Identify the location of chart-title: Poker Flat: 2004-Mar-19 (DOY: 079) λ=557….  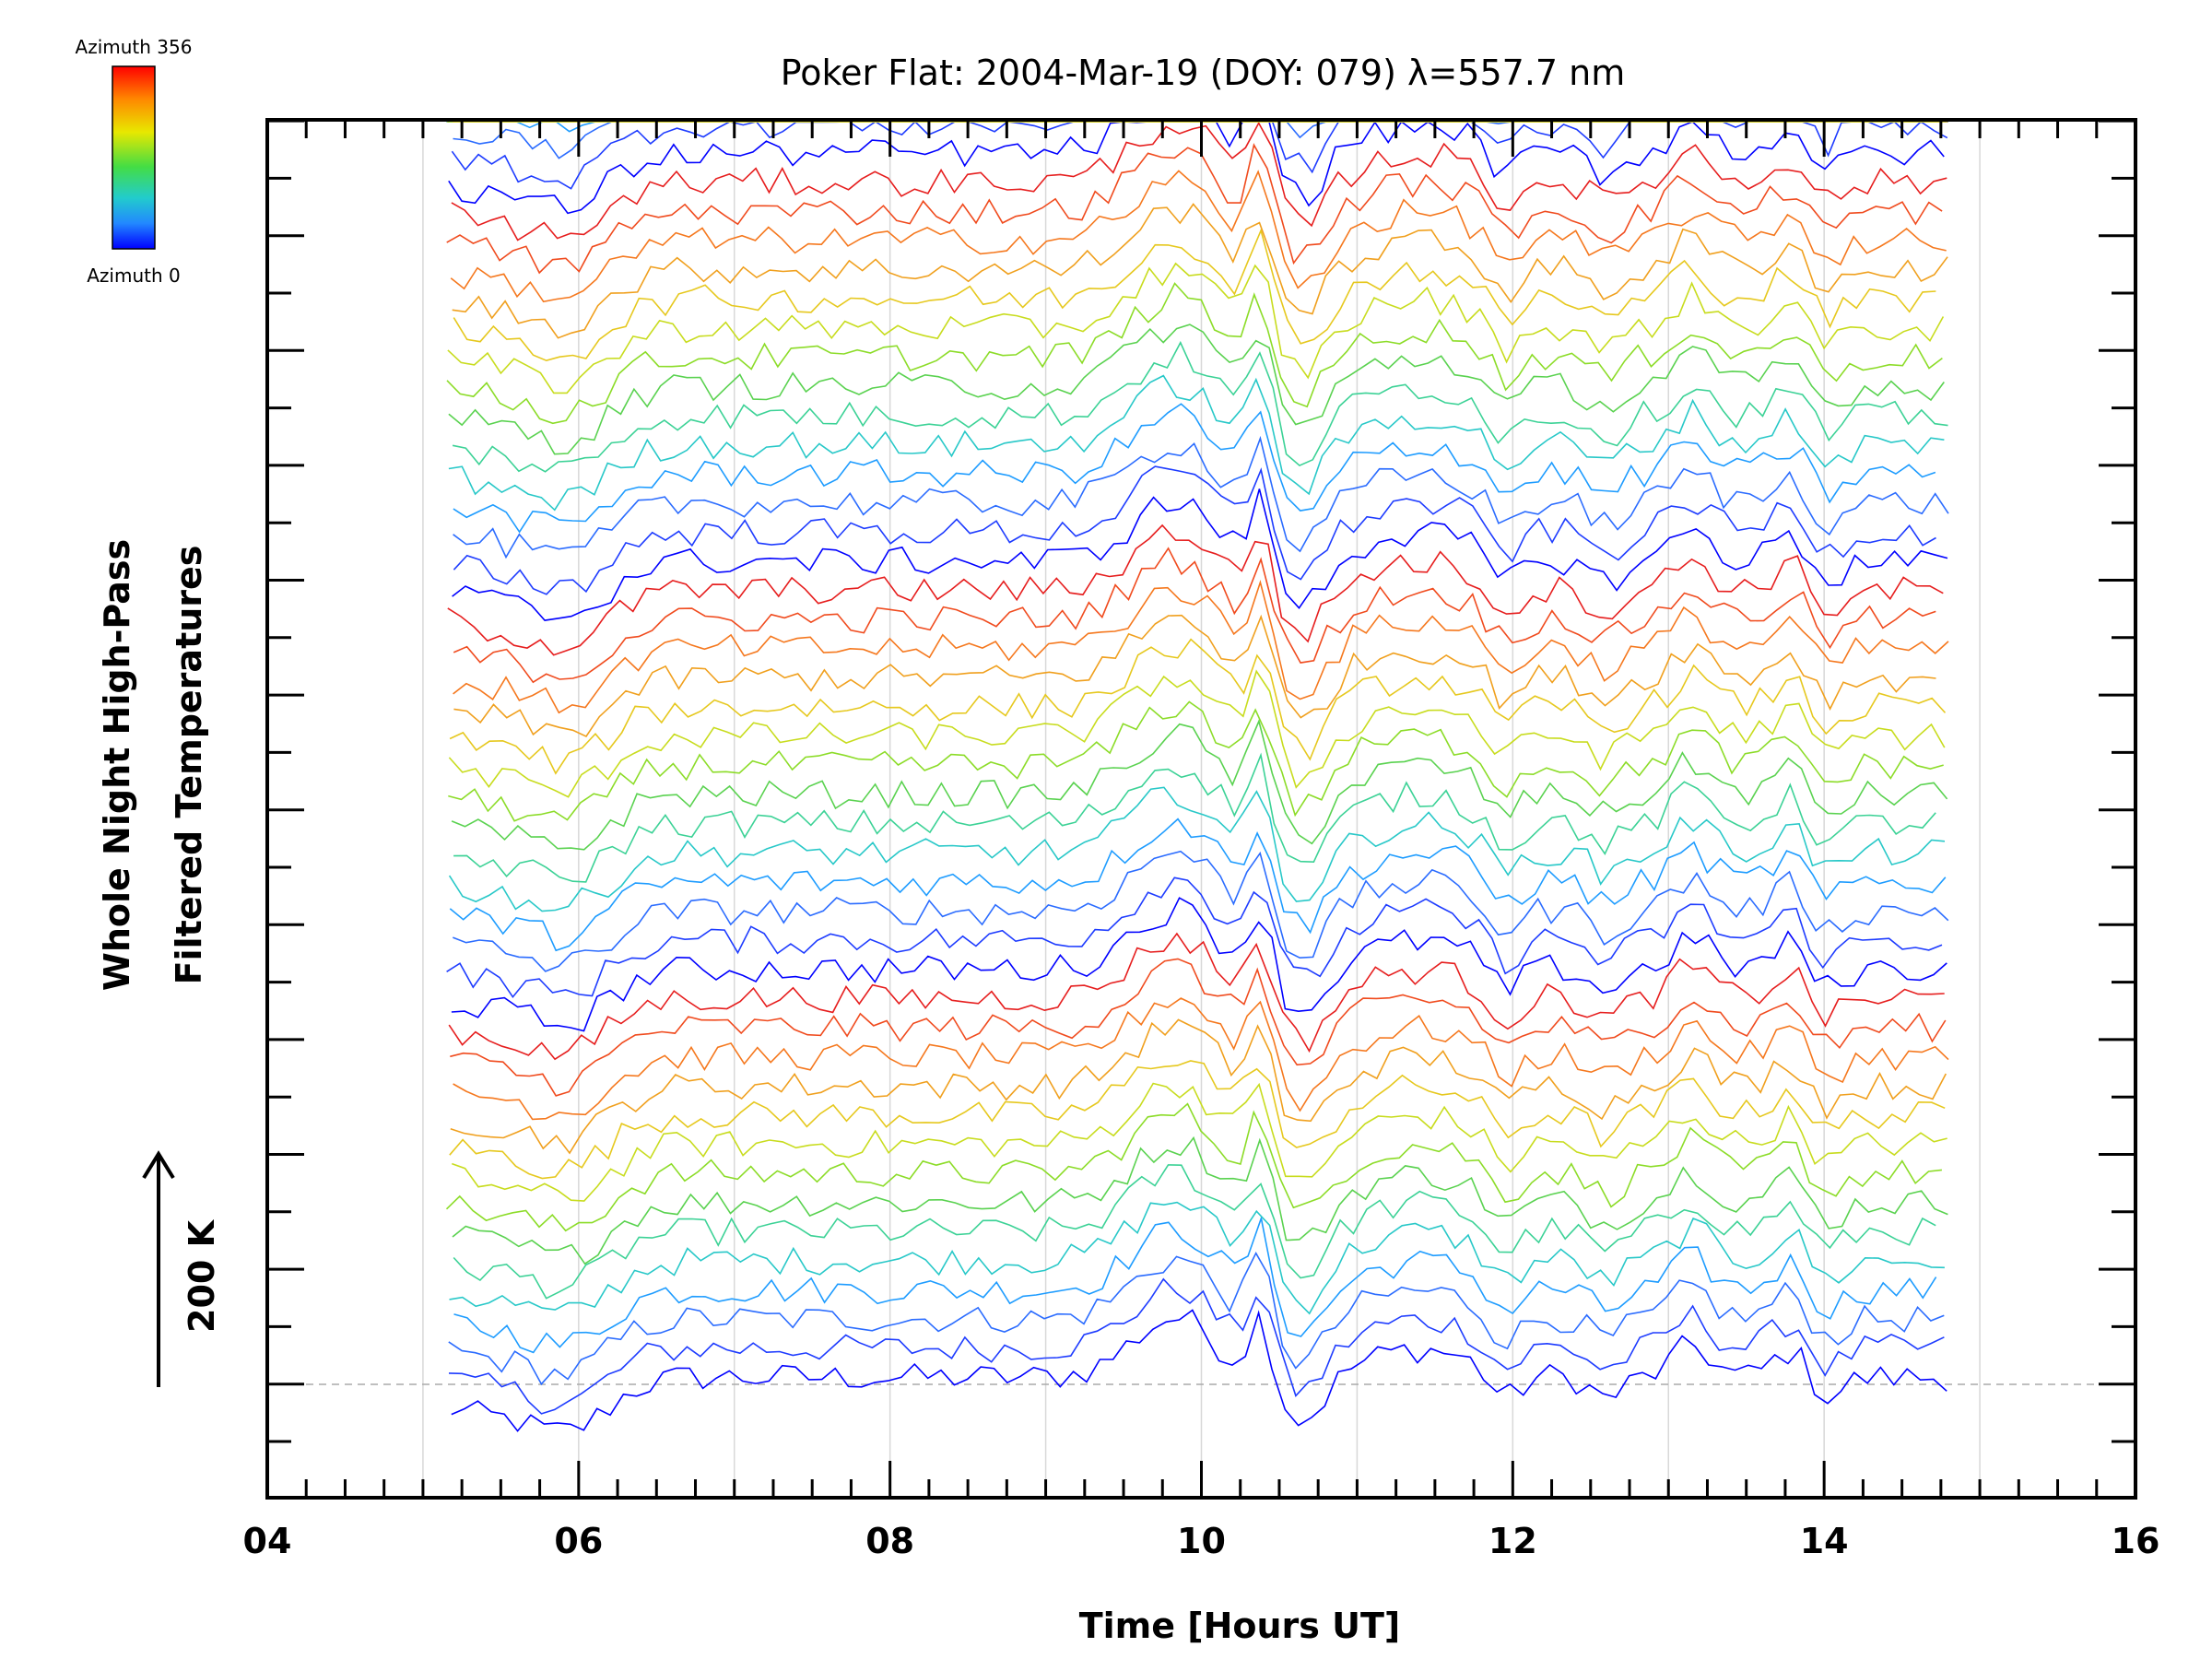
(1203, 73).